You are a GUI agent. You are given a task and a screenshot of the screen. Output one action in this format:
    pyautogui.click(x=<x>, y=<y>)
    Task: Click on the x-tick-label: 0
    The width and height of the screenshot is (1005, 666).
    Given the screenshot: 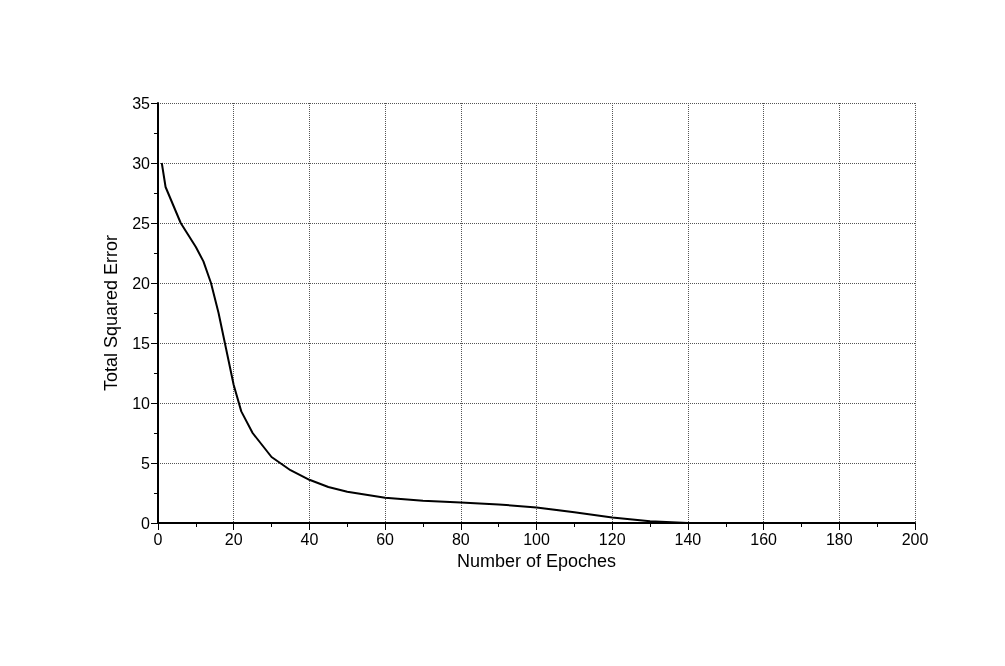 What is the action you would take?
    pyautogui.click(x=158, y=539)
    